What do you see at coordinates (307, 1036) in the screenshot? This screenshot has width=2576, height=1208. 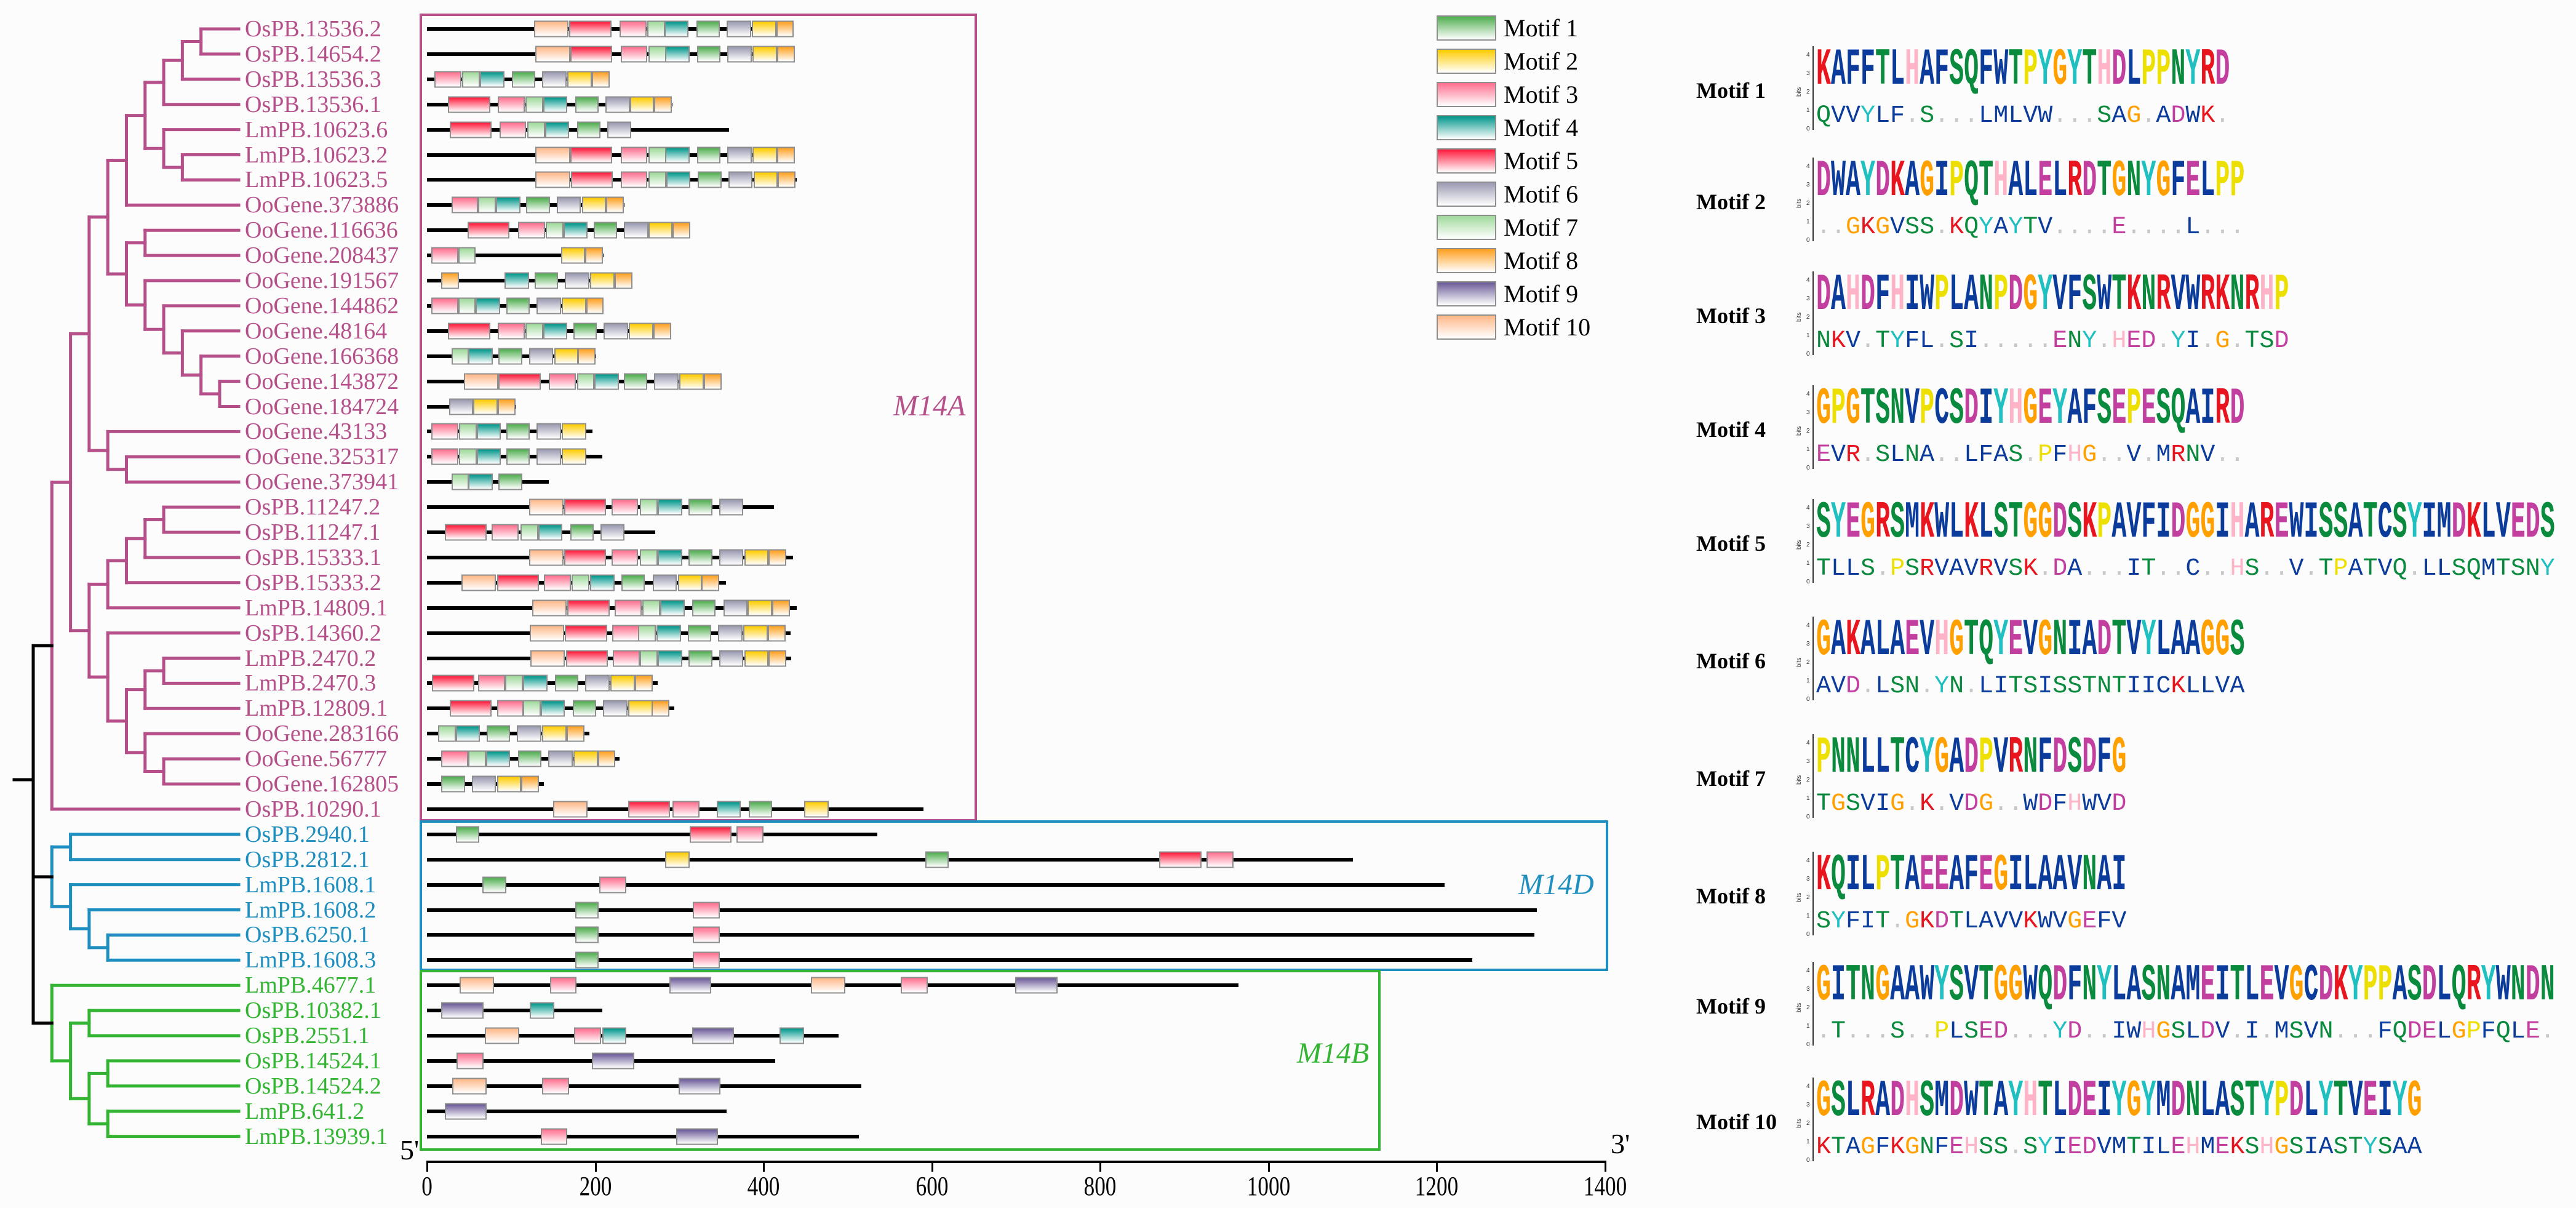 I see `gene-label: OsPB.2551.1` at bounding box center [307, 1036].